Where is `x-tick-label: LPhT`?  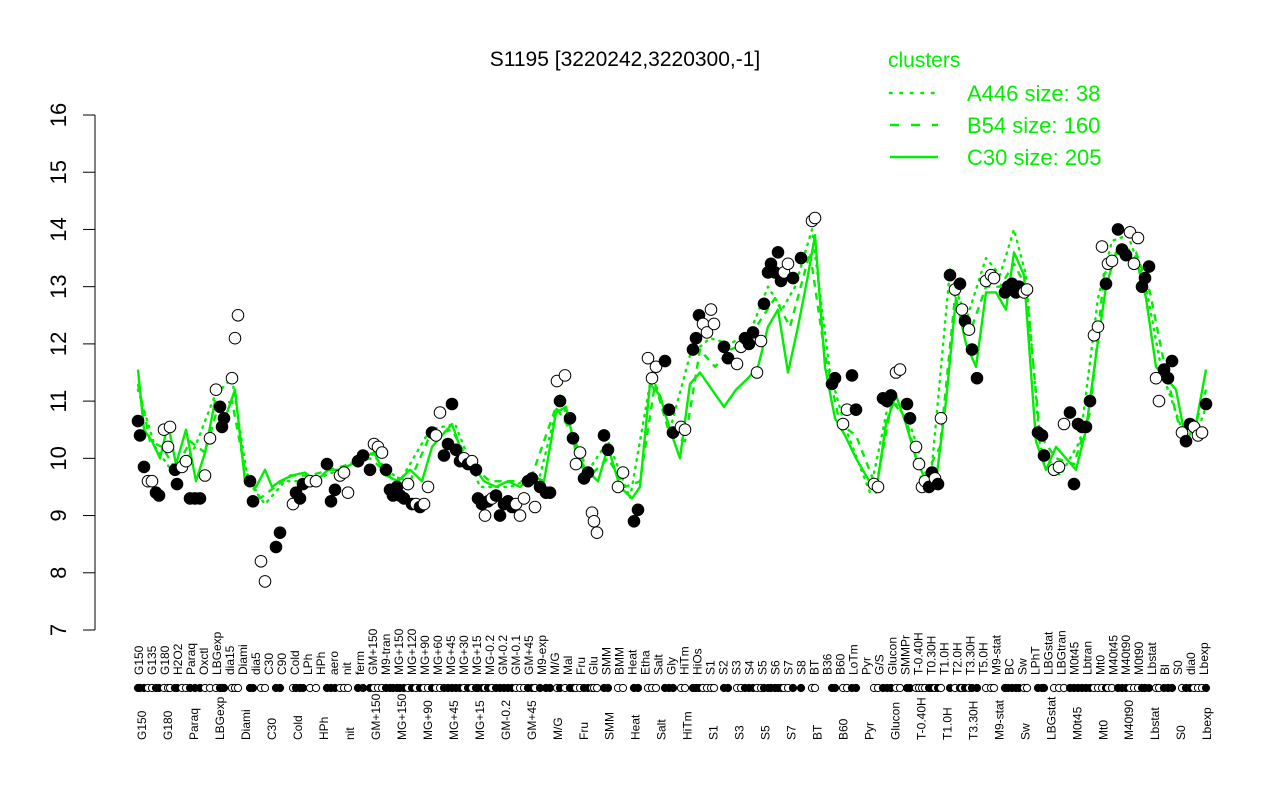 x-tick-label: LPhT is located at coordinates (1035, 660).